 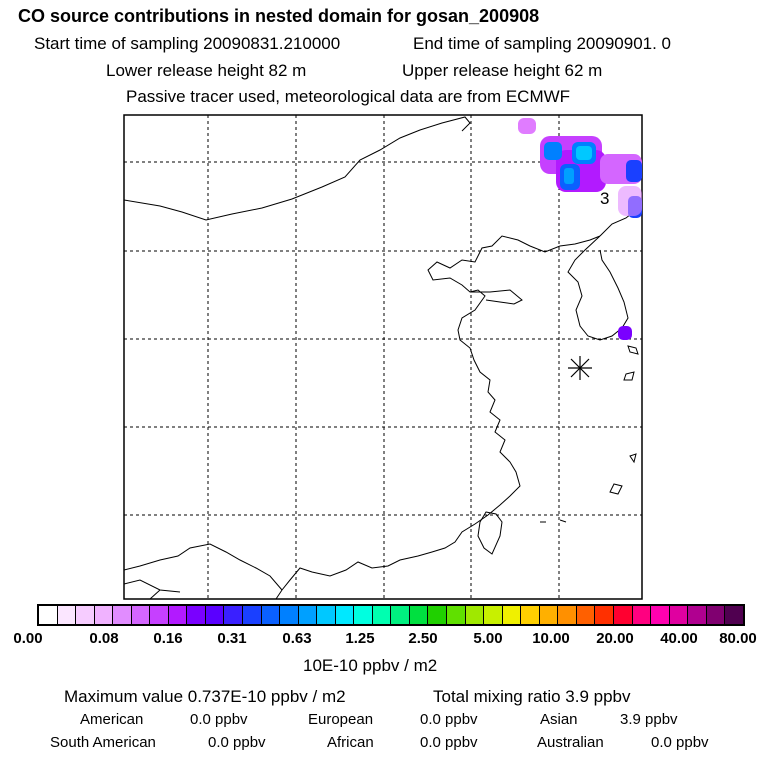 I want to click on lower-height-label: Lower release height 82 m, so click(x=206, y=70).